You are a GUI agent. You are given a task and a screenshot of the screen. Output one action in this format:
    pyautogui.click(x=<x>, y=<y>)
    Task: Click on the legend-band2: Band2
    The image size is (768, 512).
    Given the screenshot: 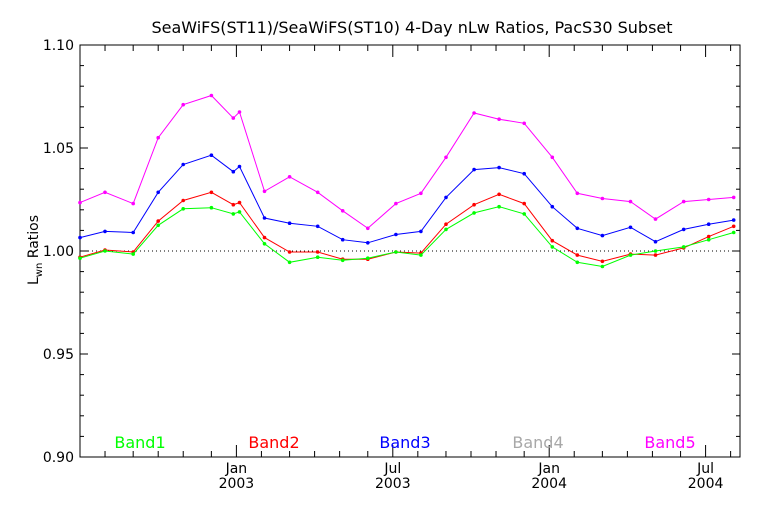 What is the action you would take?
    pyautogui.click(x=273, y=442)
    